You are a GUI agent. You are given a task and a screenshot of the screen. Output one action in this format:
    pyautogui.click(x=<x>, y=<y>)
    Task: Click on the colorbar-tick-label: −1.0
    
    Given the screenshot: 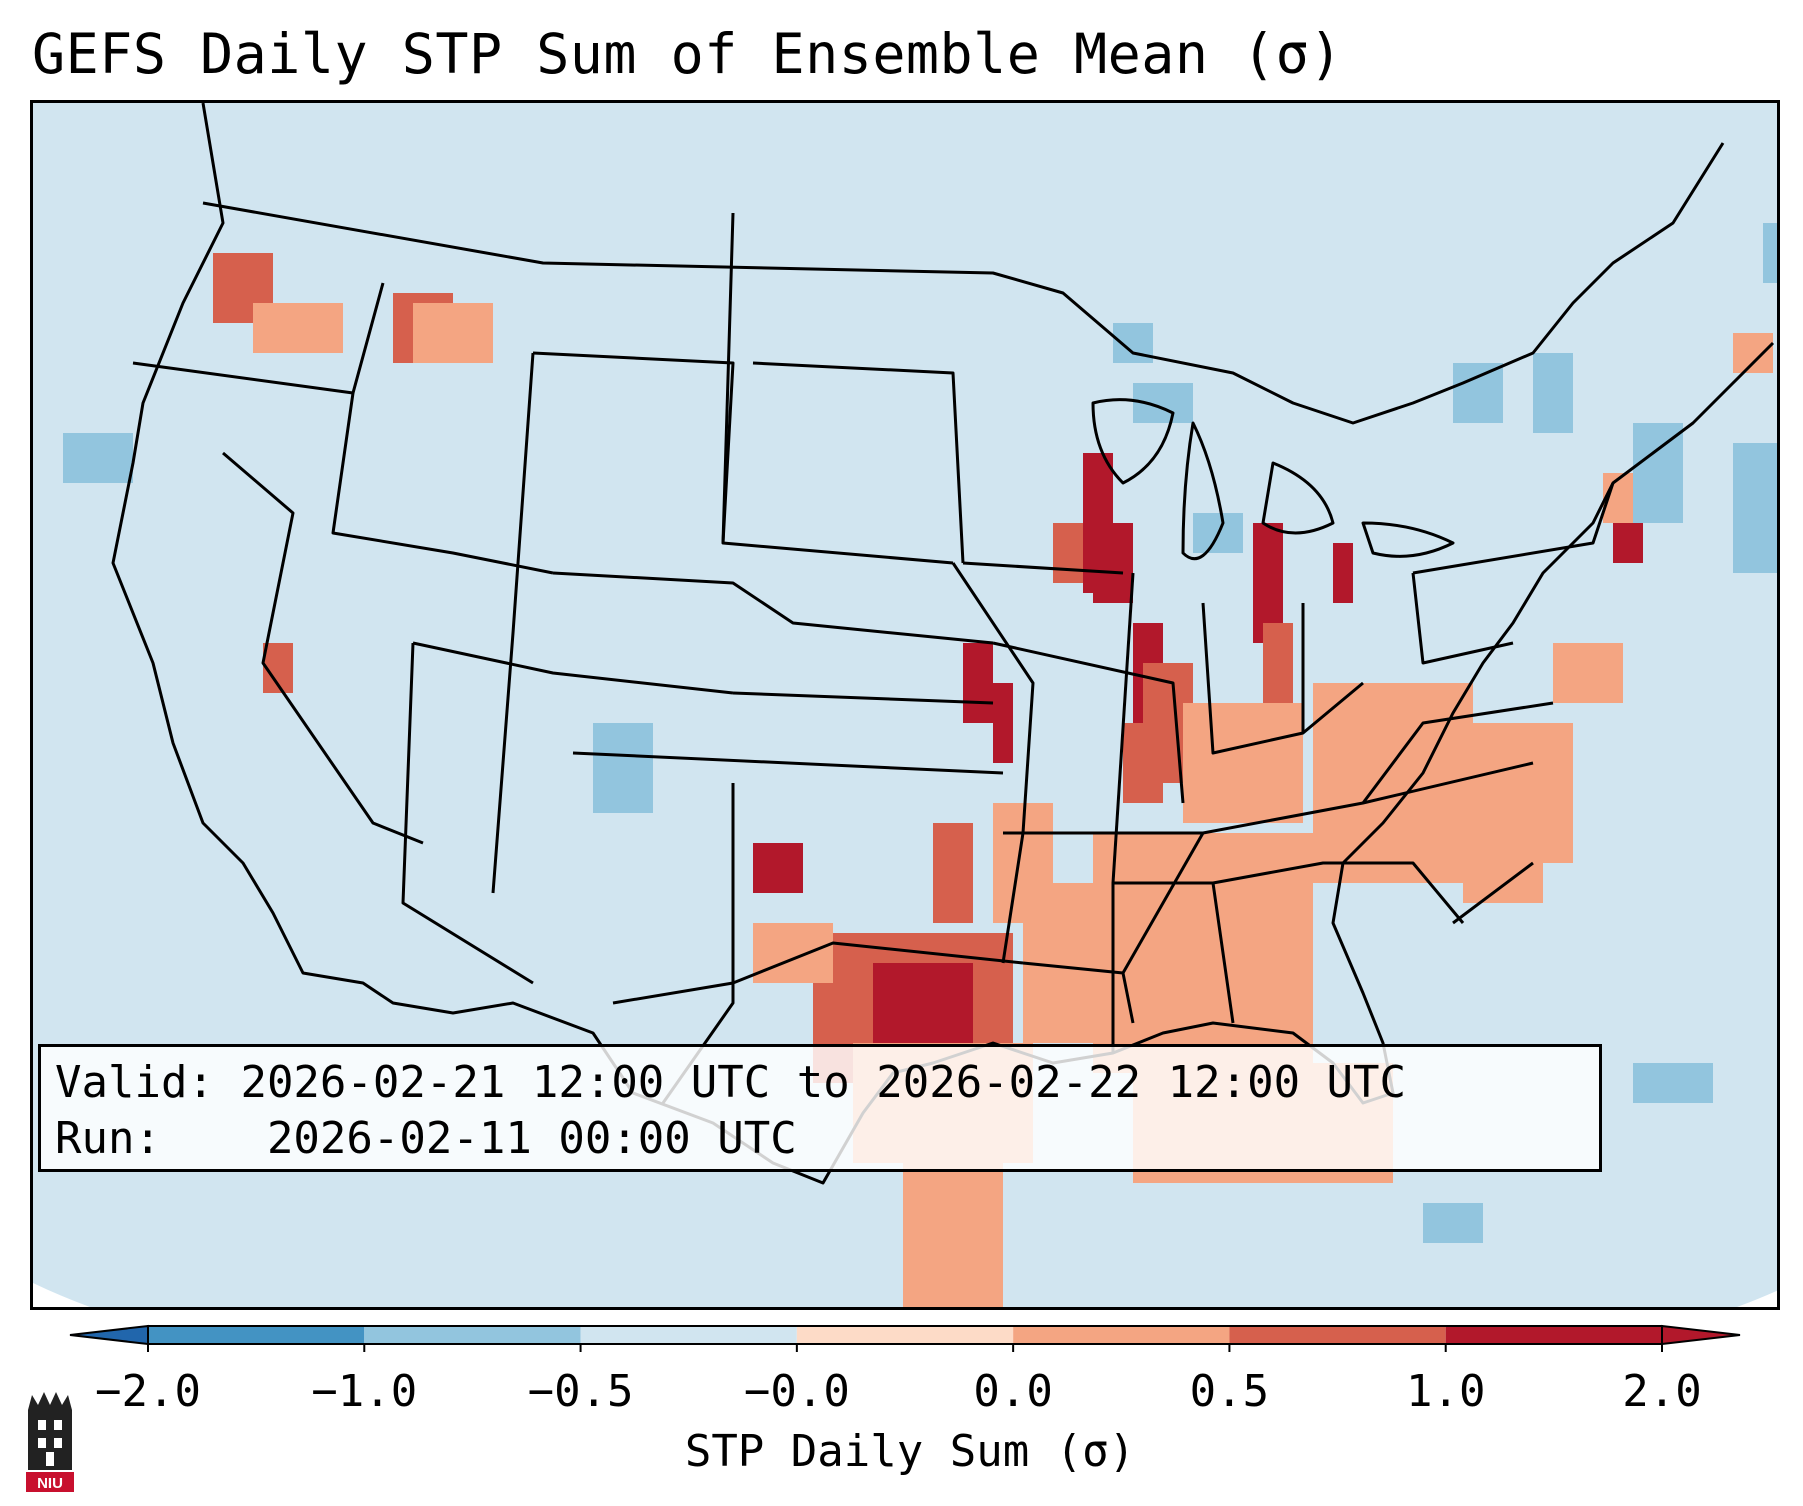 What is the action you would take?
    pyautogui.click(x=364, y=1391)
    